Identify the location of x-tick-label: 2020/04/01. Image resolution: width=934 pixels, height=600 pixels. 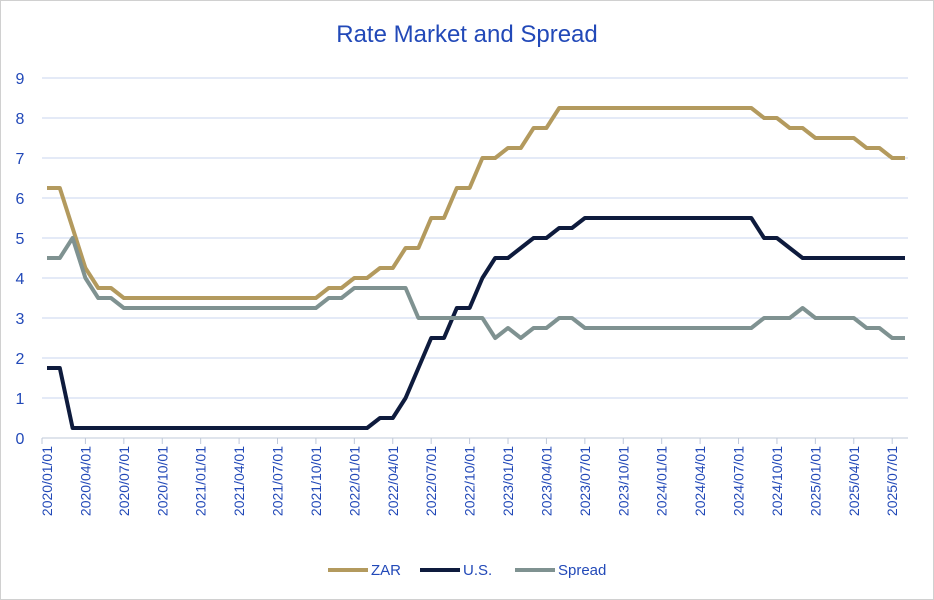
(85, 481).